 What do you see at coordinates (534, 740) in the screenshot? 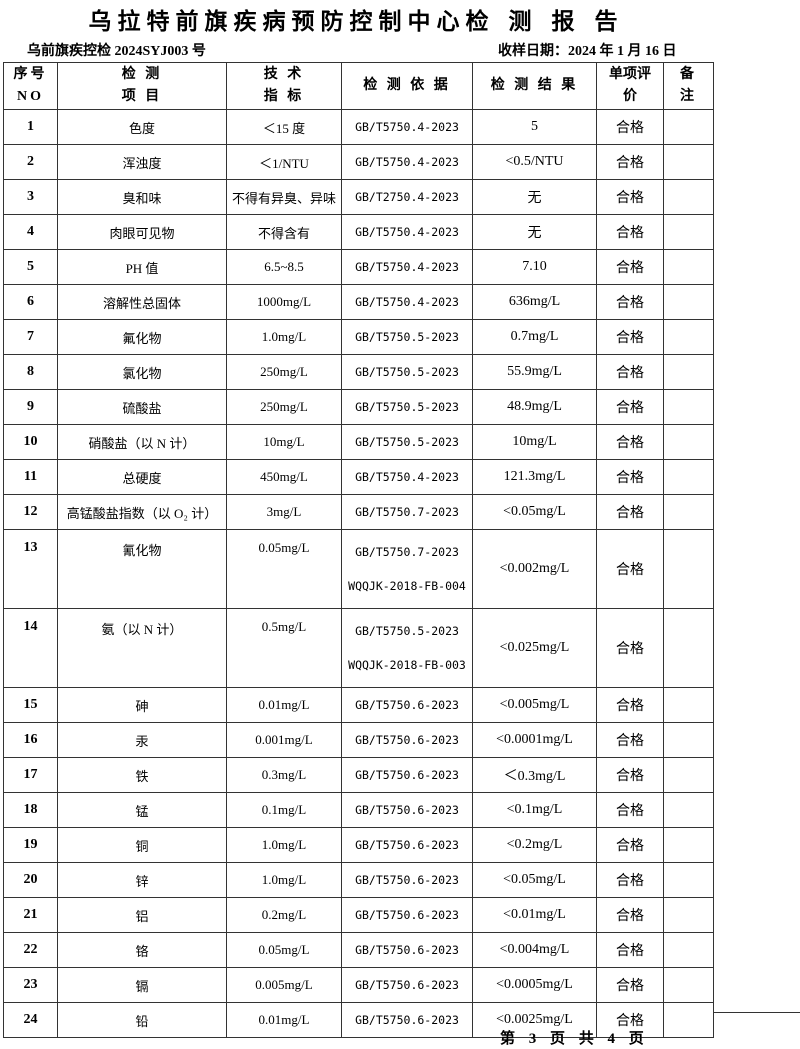
I see `test-result: <0.0001mg/L` at bounding box center [534, 740].